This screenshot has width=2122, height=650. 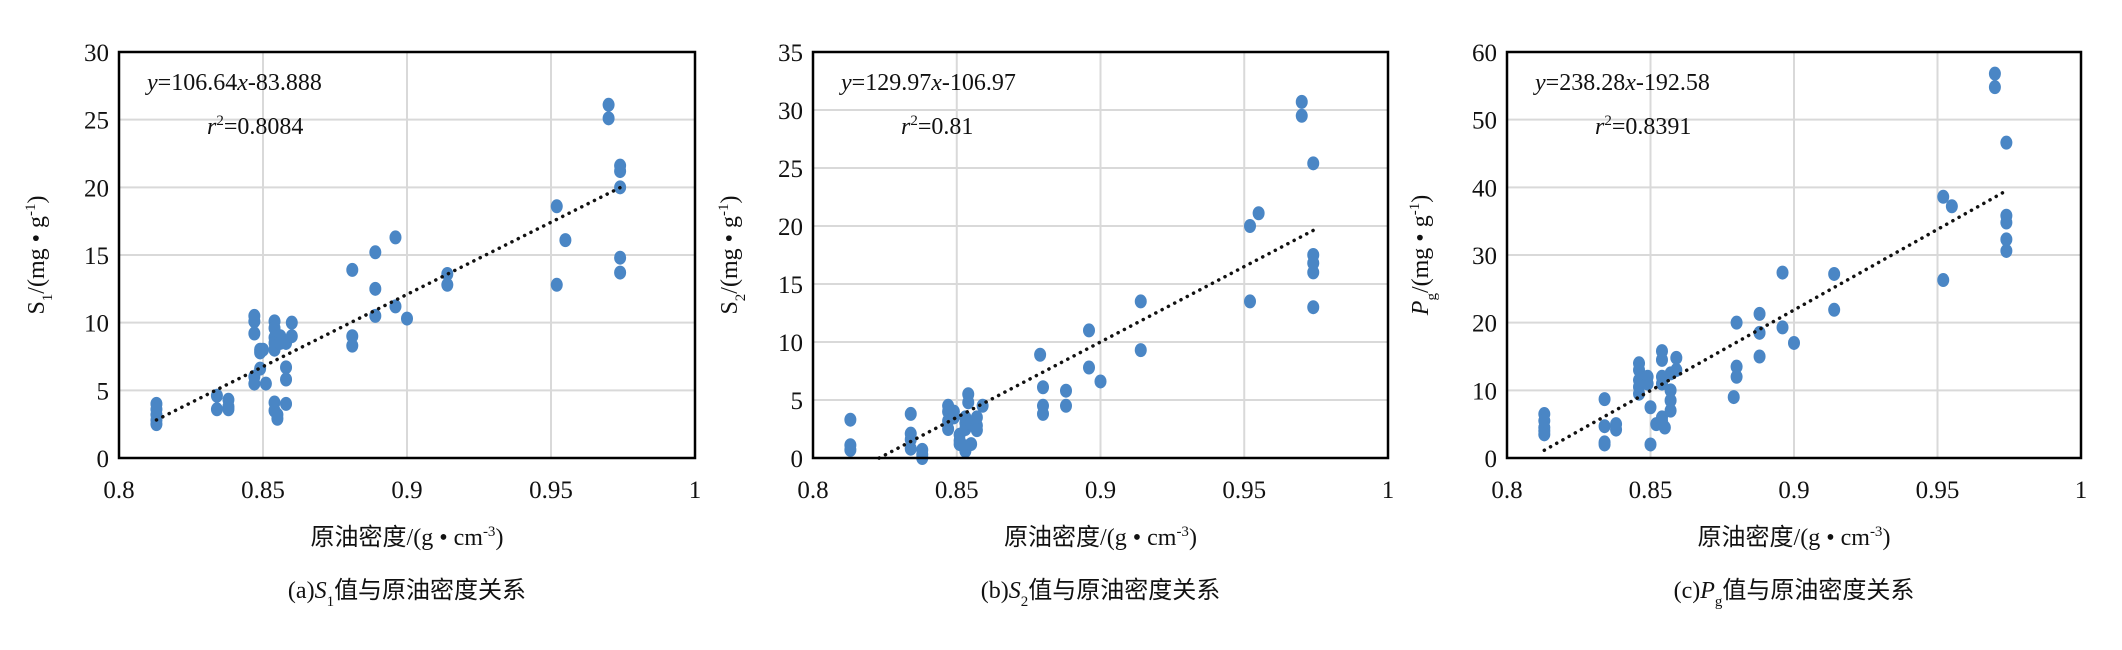 I want to click on panel-caption: (b)S2值与原油密度关系, so click(x=1100, y=593).